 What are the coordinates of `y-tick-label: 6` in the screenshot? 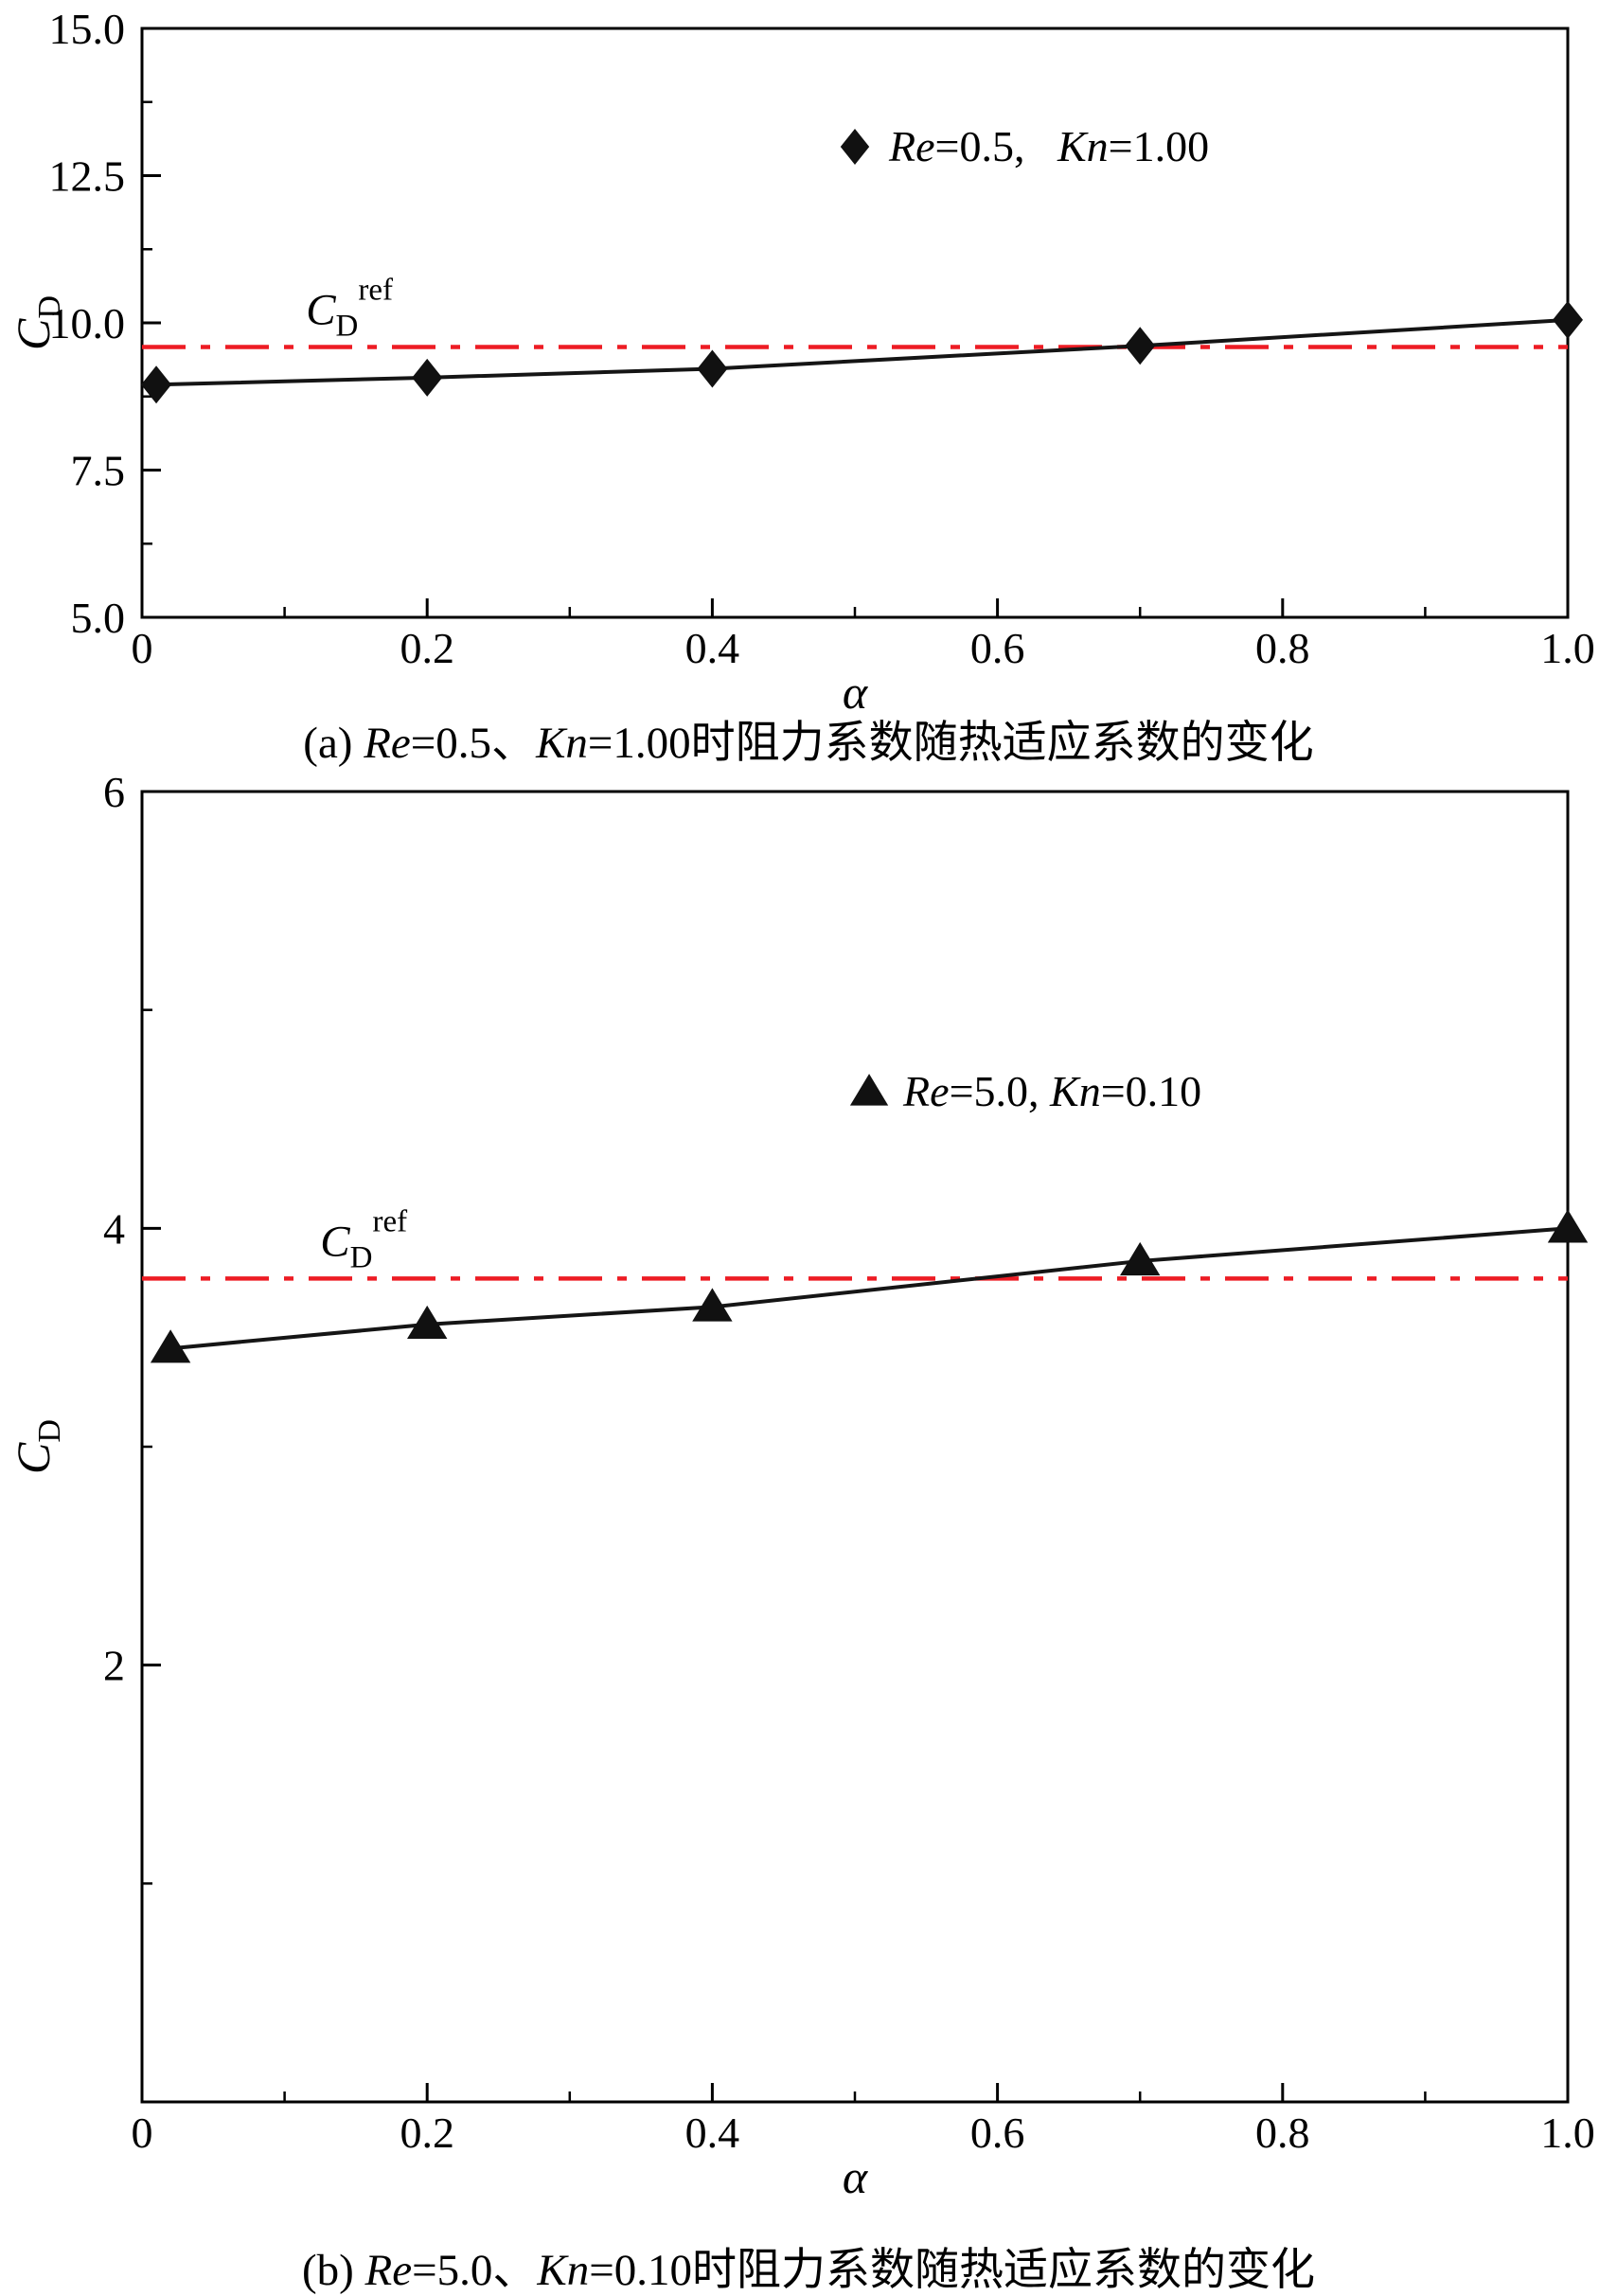 It's located at (114, 792).